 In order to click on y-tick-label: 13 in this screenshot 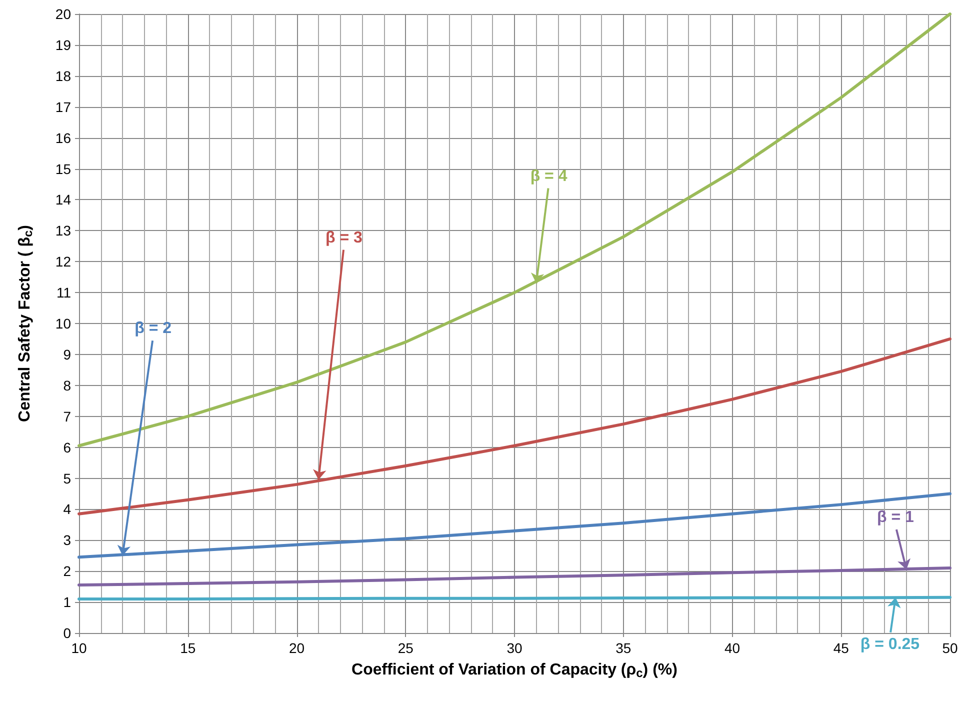, I will do `click(63, 230)`.